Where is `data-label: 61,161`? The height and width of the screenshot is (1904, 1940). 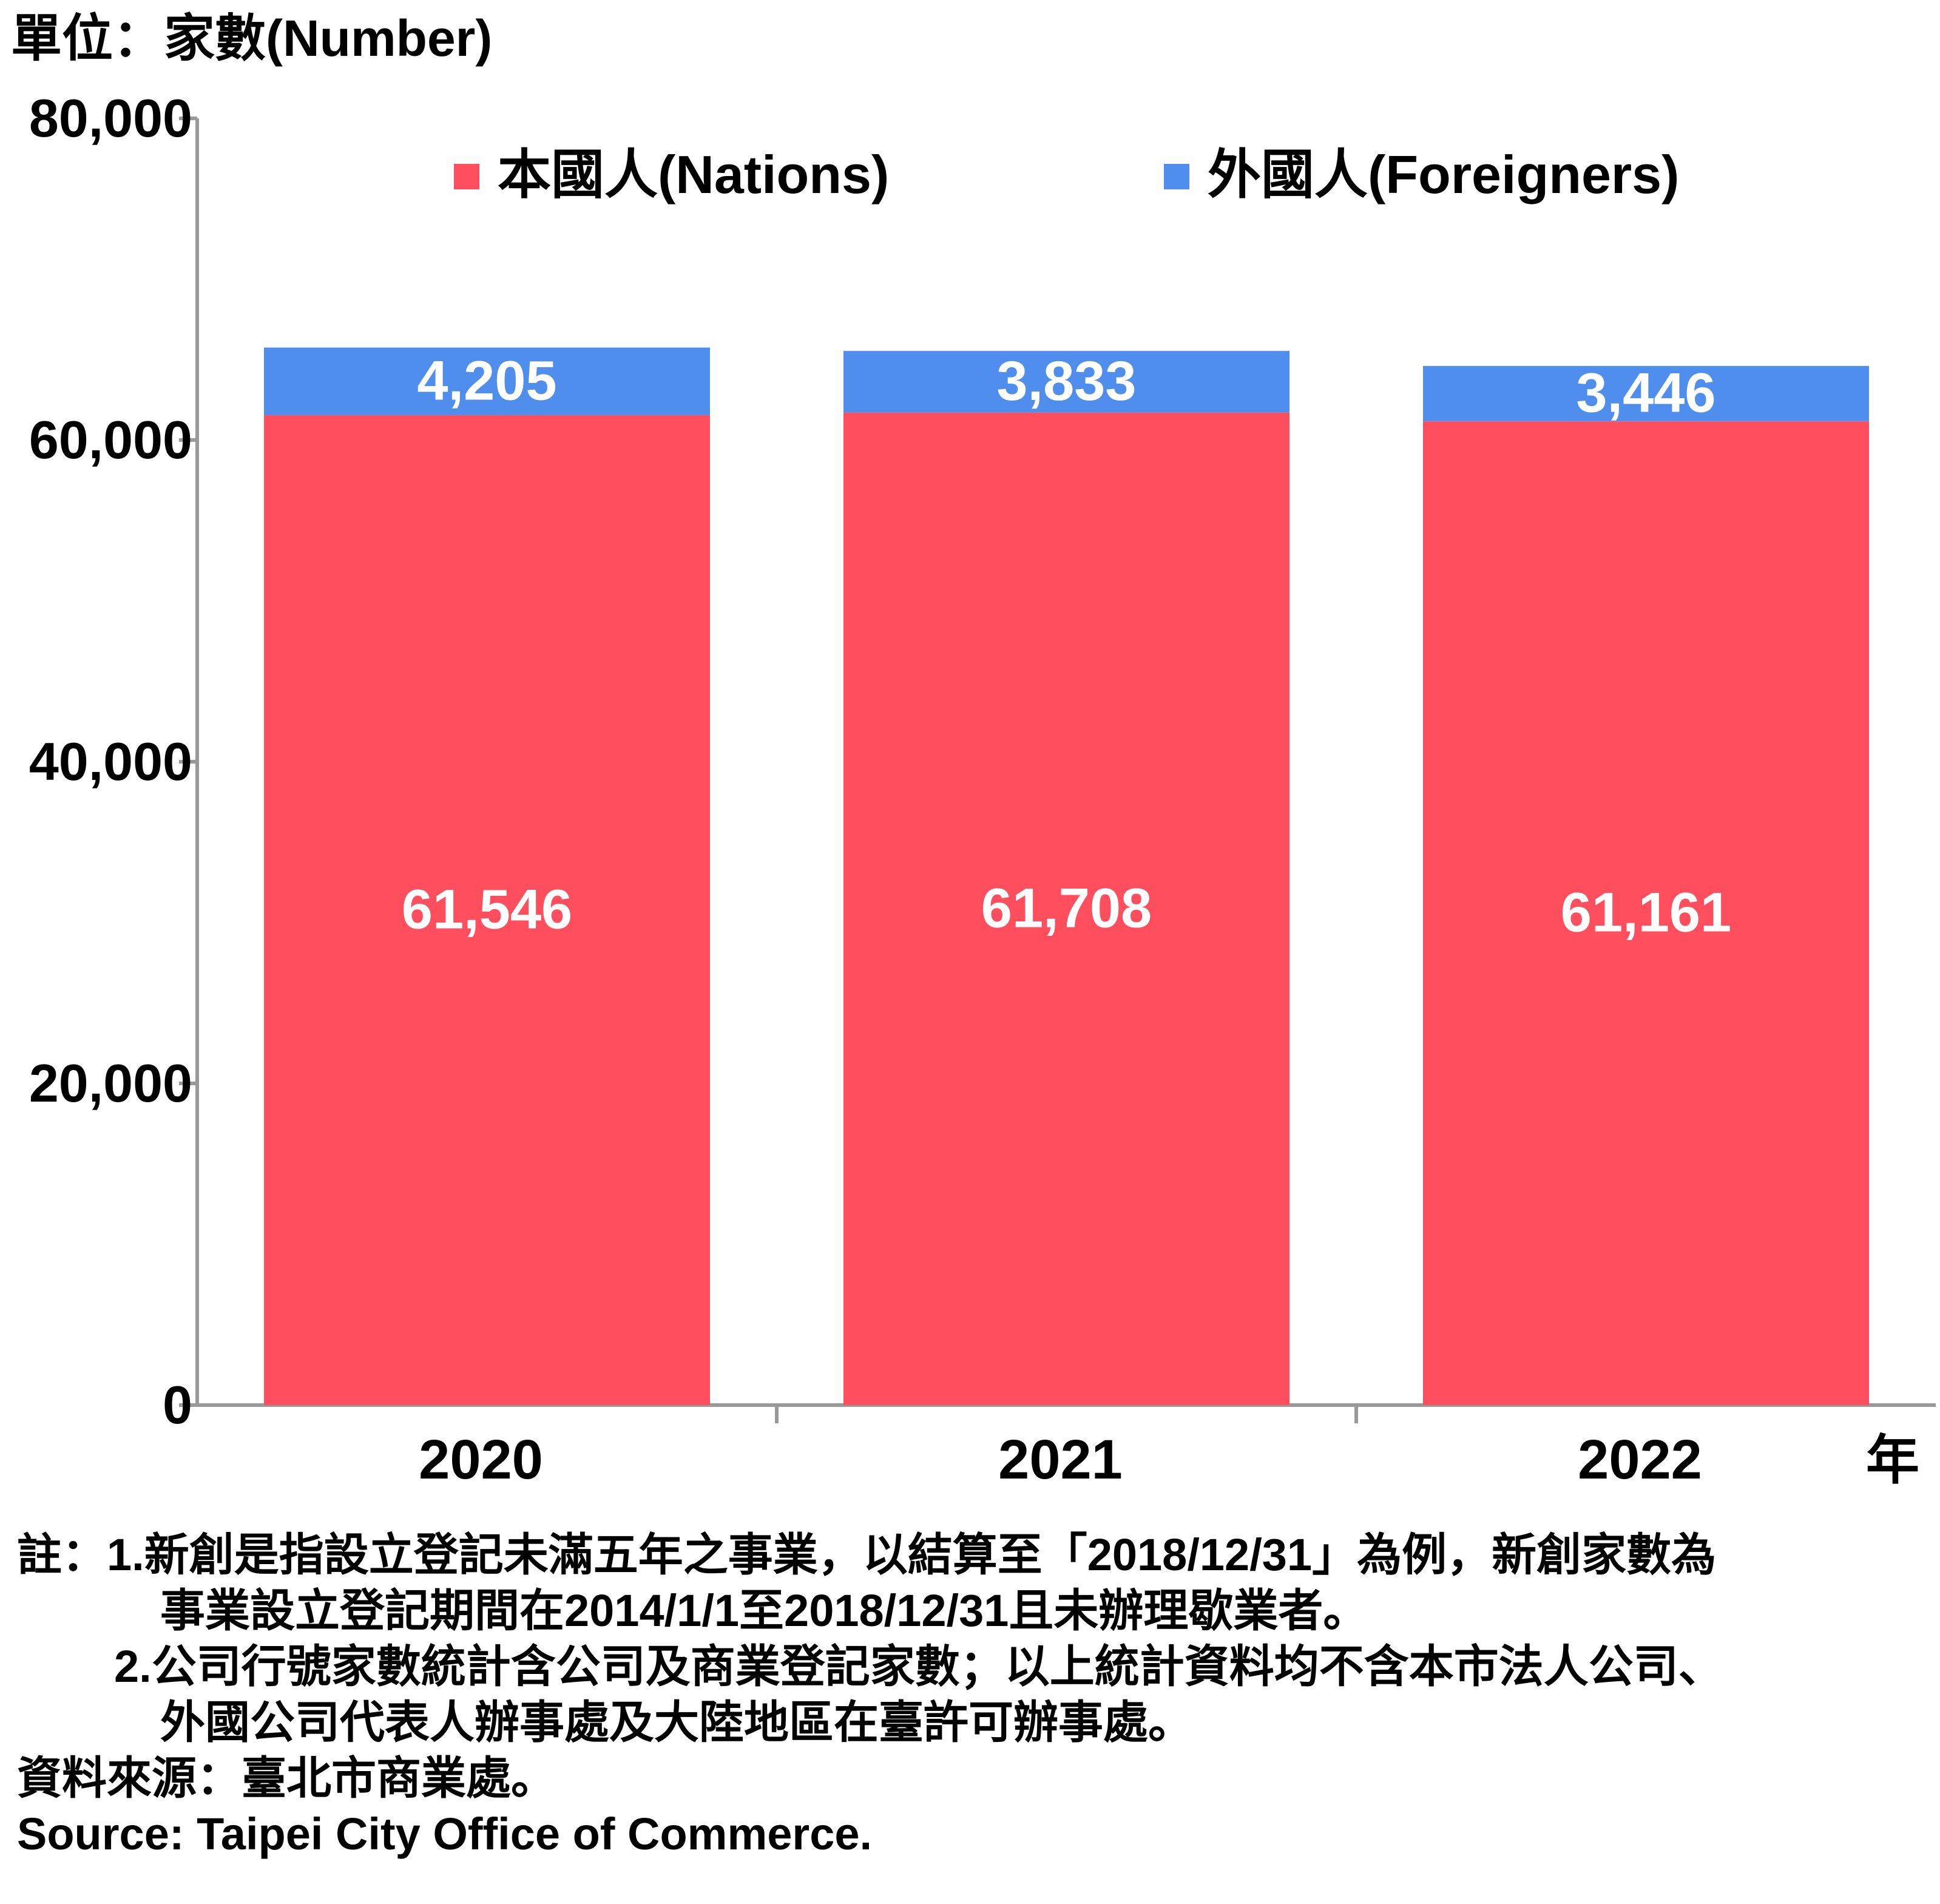 data-label: 61,161 is located at coordinates (1646, 913).